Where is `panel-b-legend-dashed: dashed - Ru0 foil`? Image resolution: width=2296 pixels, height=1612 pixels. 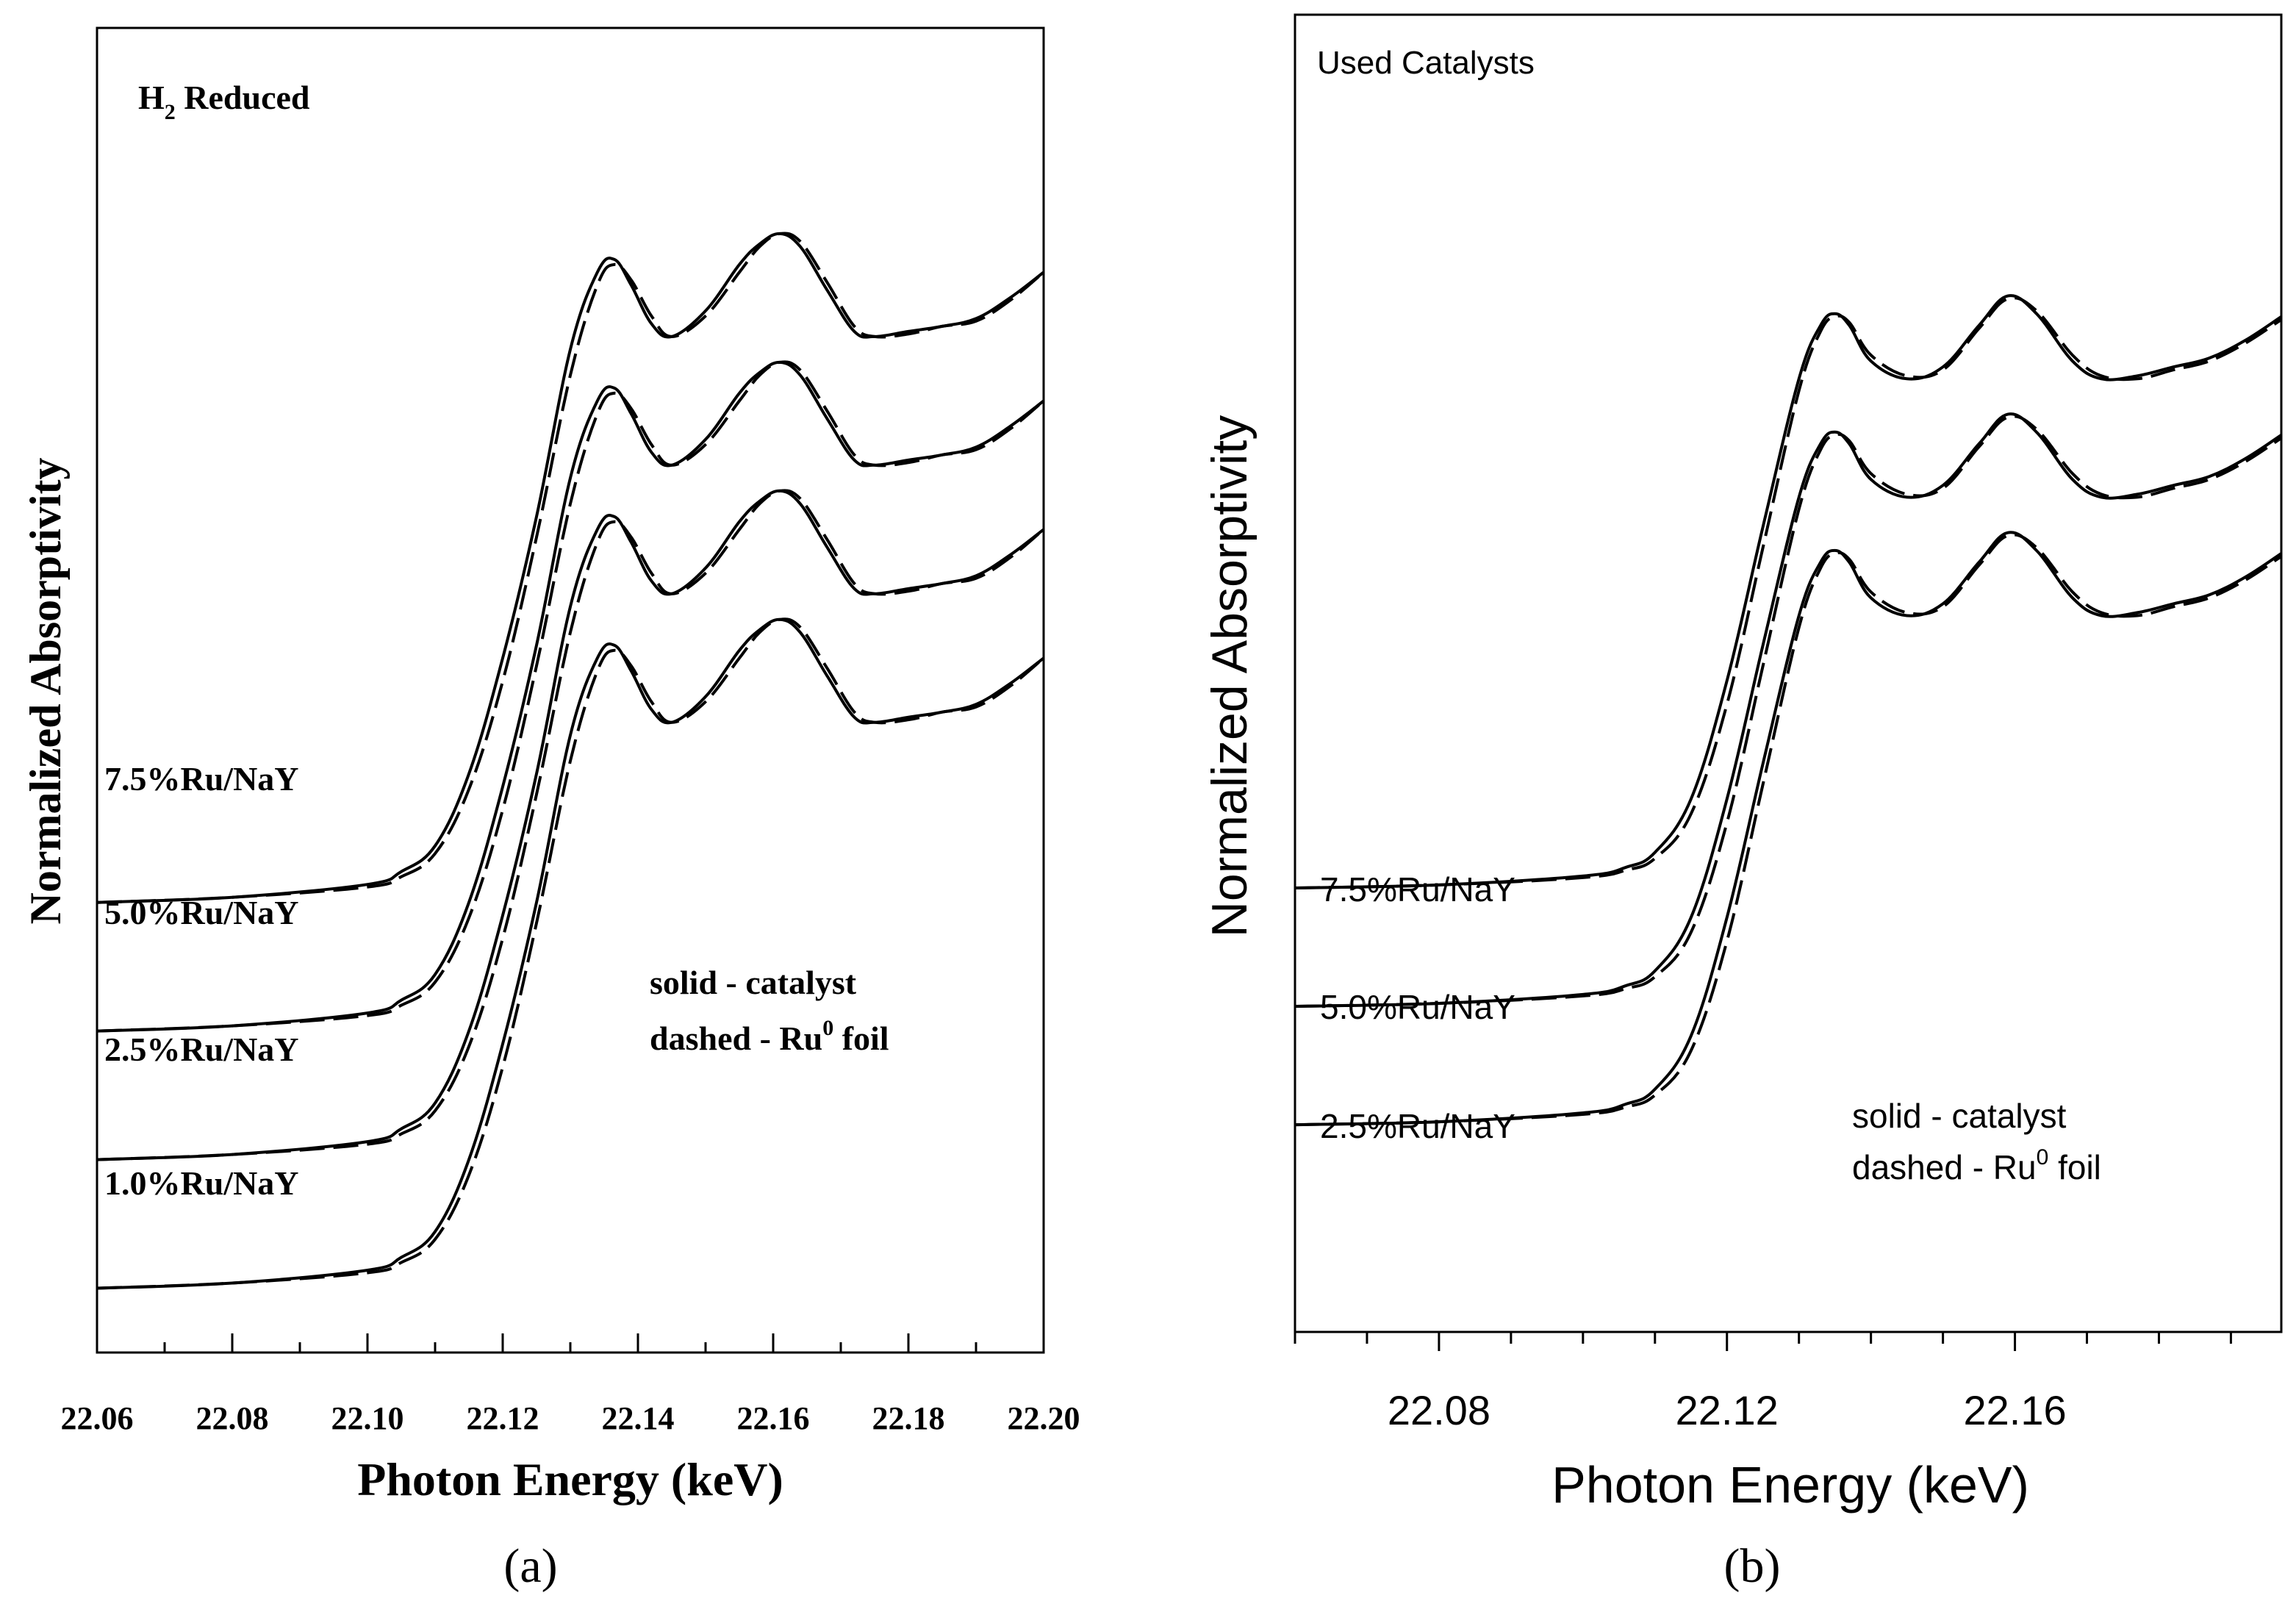
panel-b-legend-dashed: dashed - Ru0 foil is located at coordinates (1976, 1165).